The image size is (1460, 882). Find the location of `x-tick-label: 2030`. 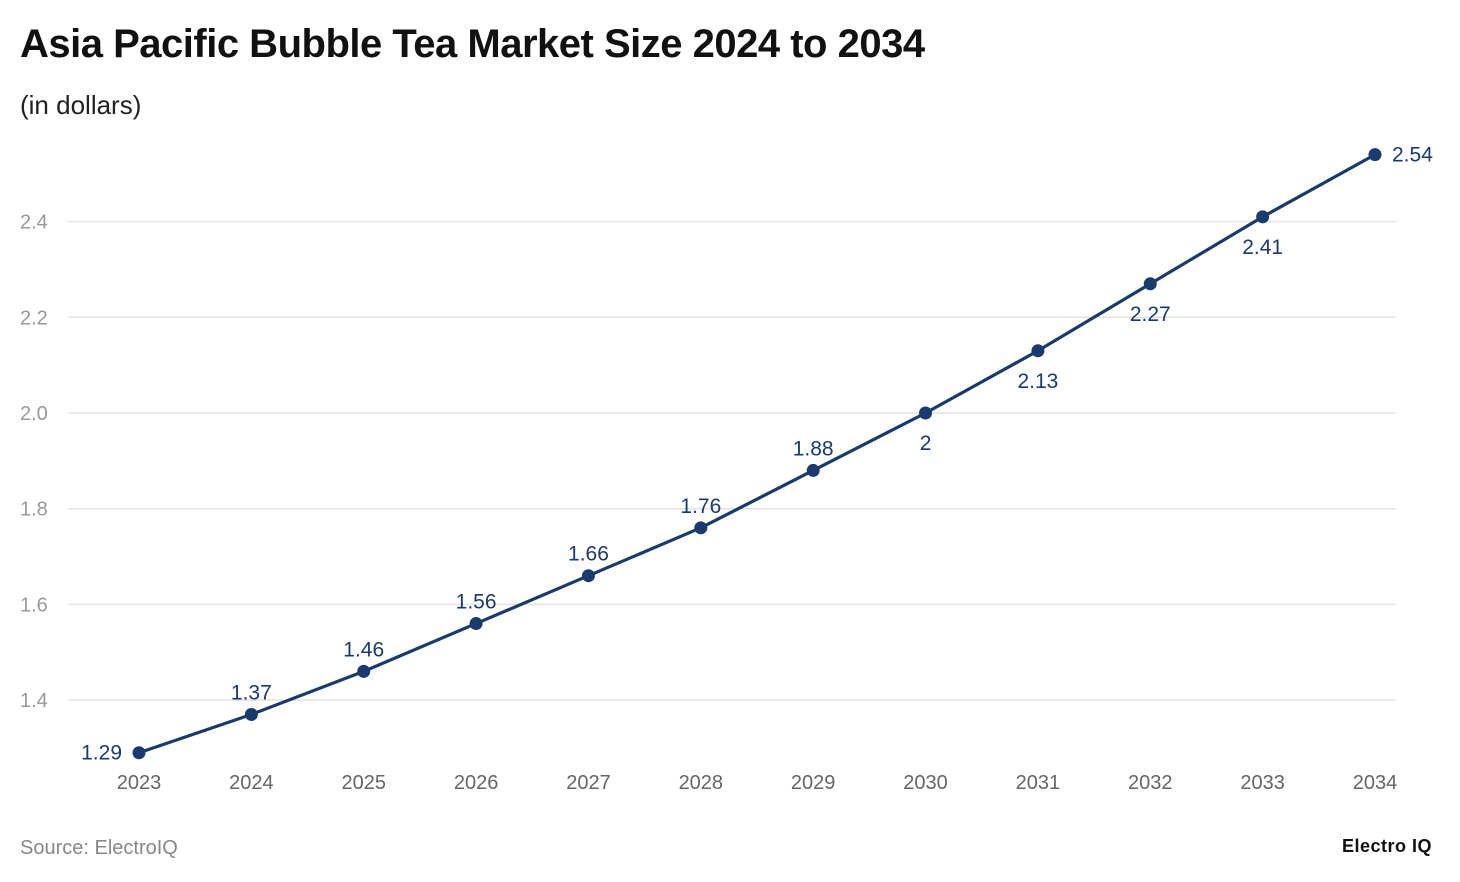

x-tick-label: 2030 is located at coordinates (925, 783).